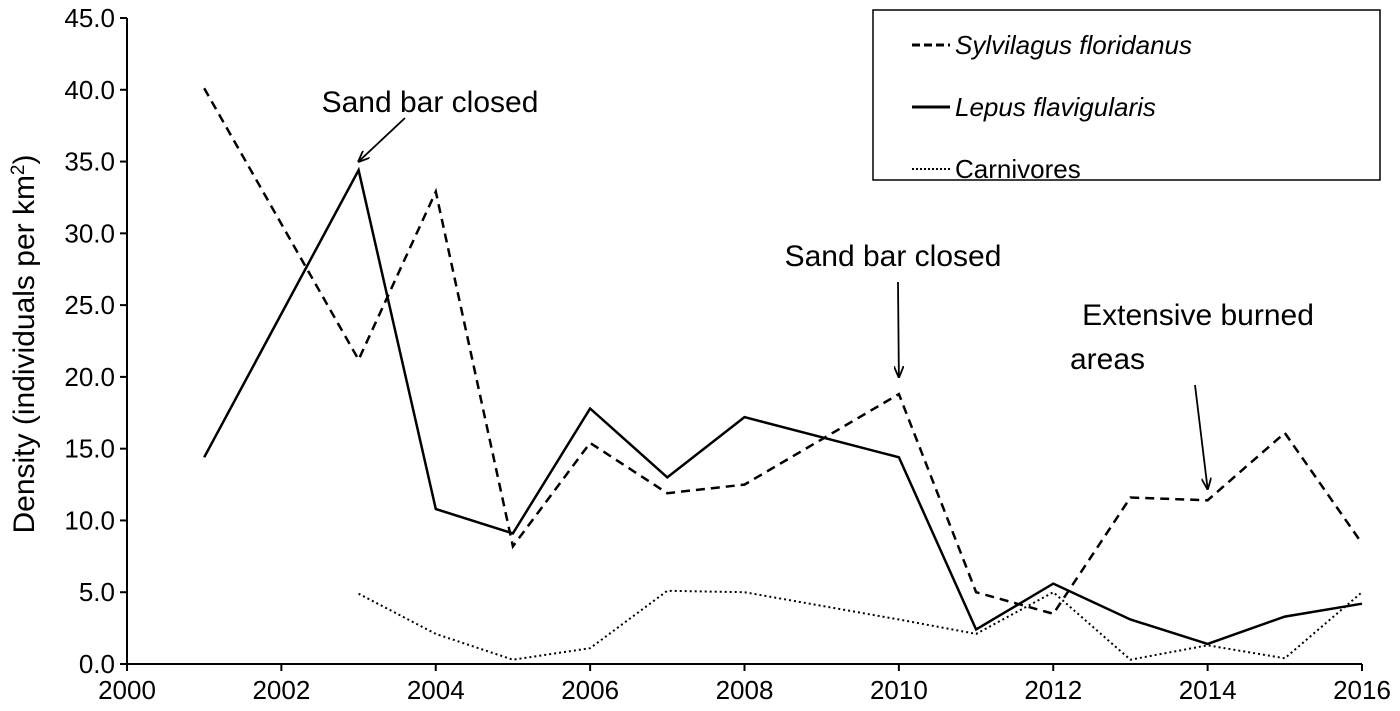  Describe the element at coordinates (899, 690) in the screenshot. I see `x-tick-label: 2010` at that location.